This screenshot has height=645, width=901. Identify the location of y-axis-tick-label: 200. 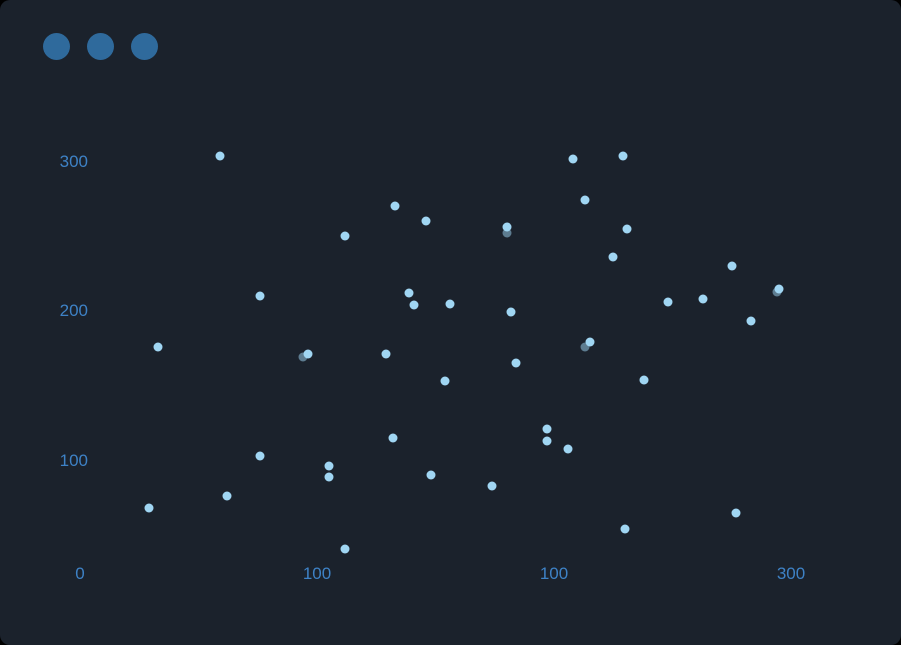
(73, 310).